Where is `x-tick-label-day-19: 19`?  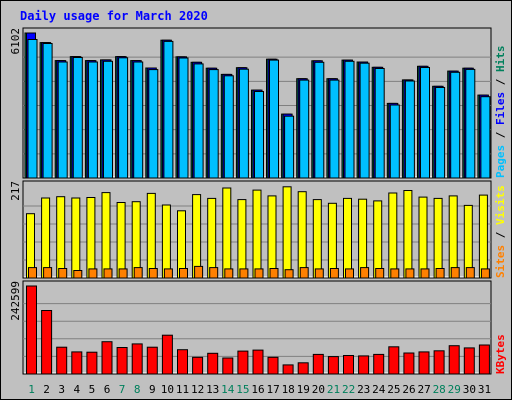 x-tick-label-day-19: 19 is located at coordinates (303, 389).